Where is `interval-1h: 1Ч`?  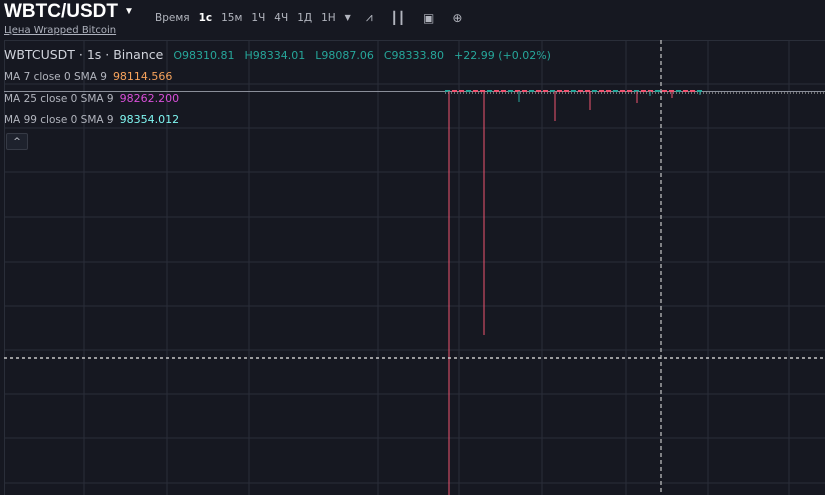 interval-1h: 1Ч is located at coordinates (258, 17).